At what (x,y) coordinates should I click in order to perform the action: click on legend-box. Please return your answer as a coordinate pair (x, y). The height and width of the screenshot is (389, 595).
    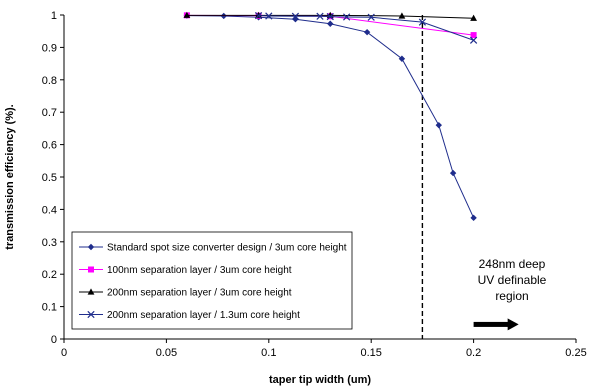
    Looking at the image, I should click on (212, 280).